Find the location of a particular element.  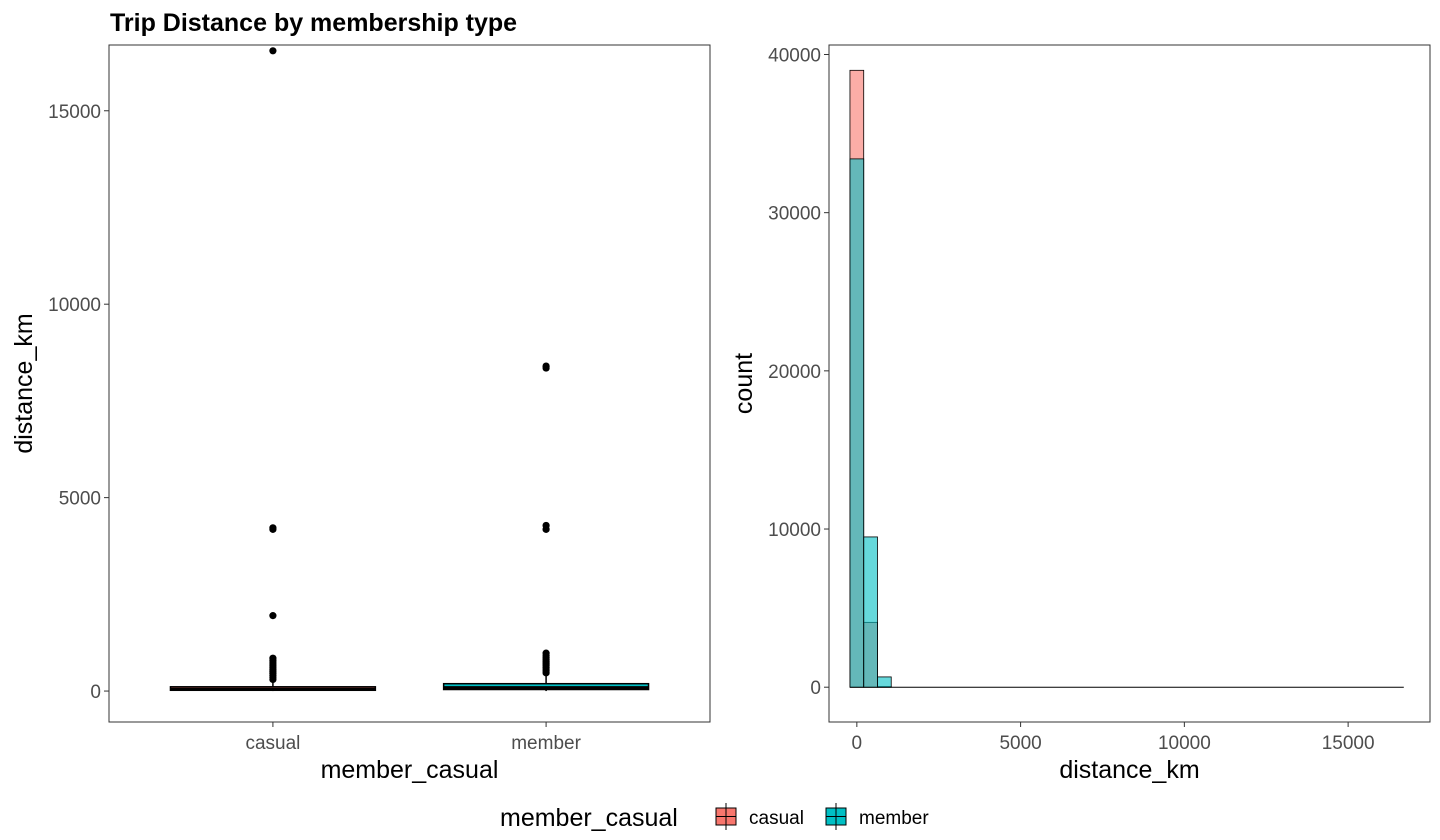

y-tick-label: 20000 is located at coordinates (794, 372).